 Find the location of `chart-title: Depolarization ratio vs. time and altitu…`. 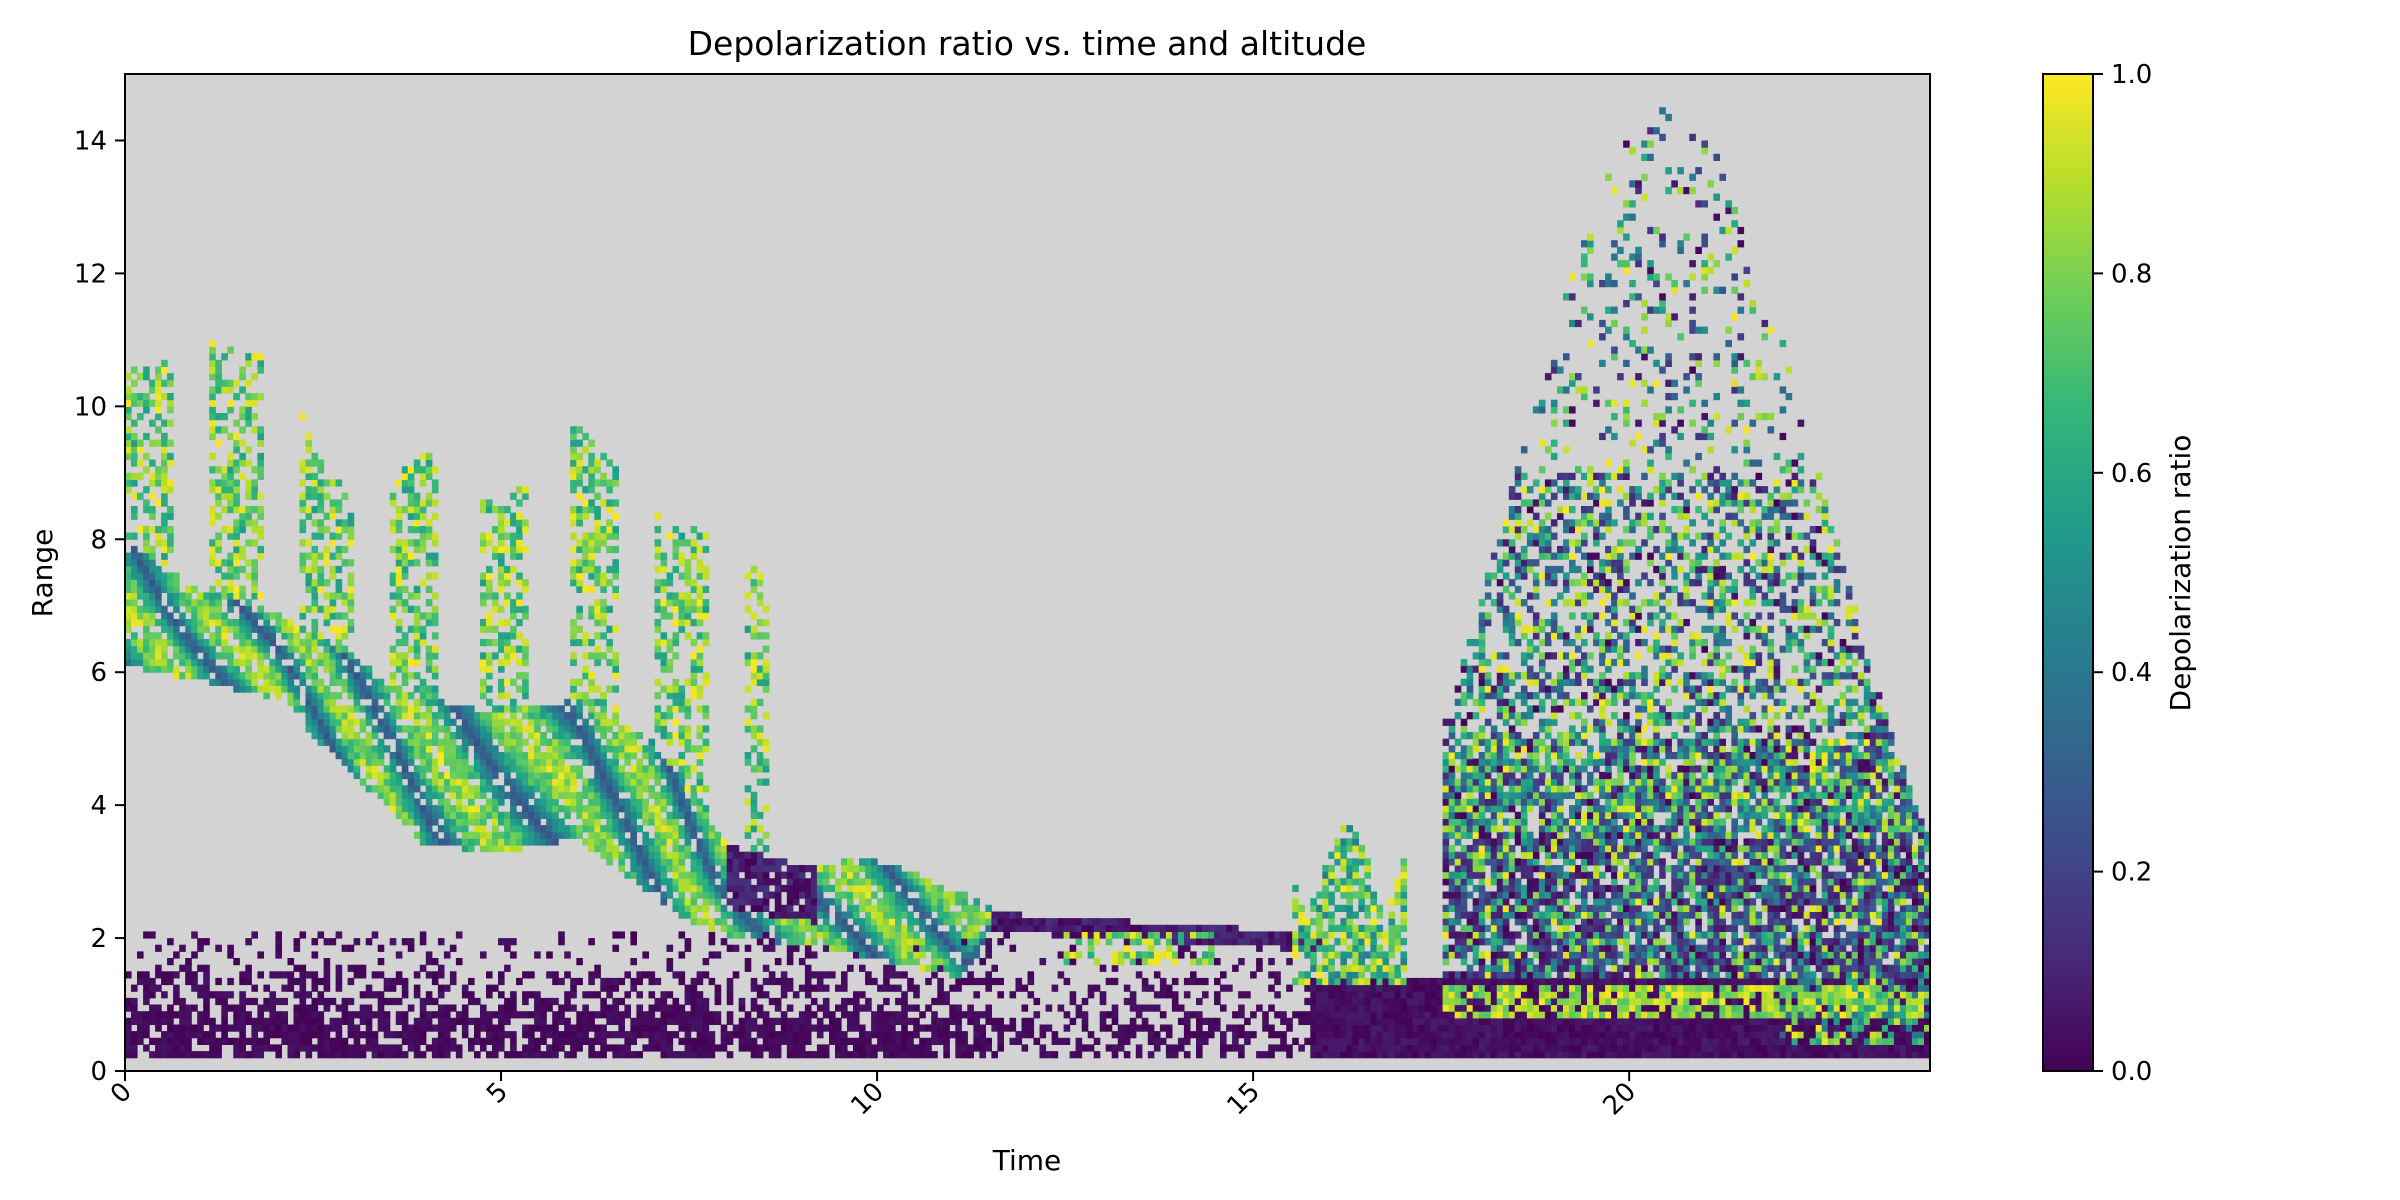

chart-title: Depolarization ratio vs. time and altitu… is located at coordinates (1027, 43).